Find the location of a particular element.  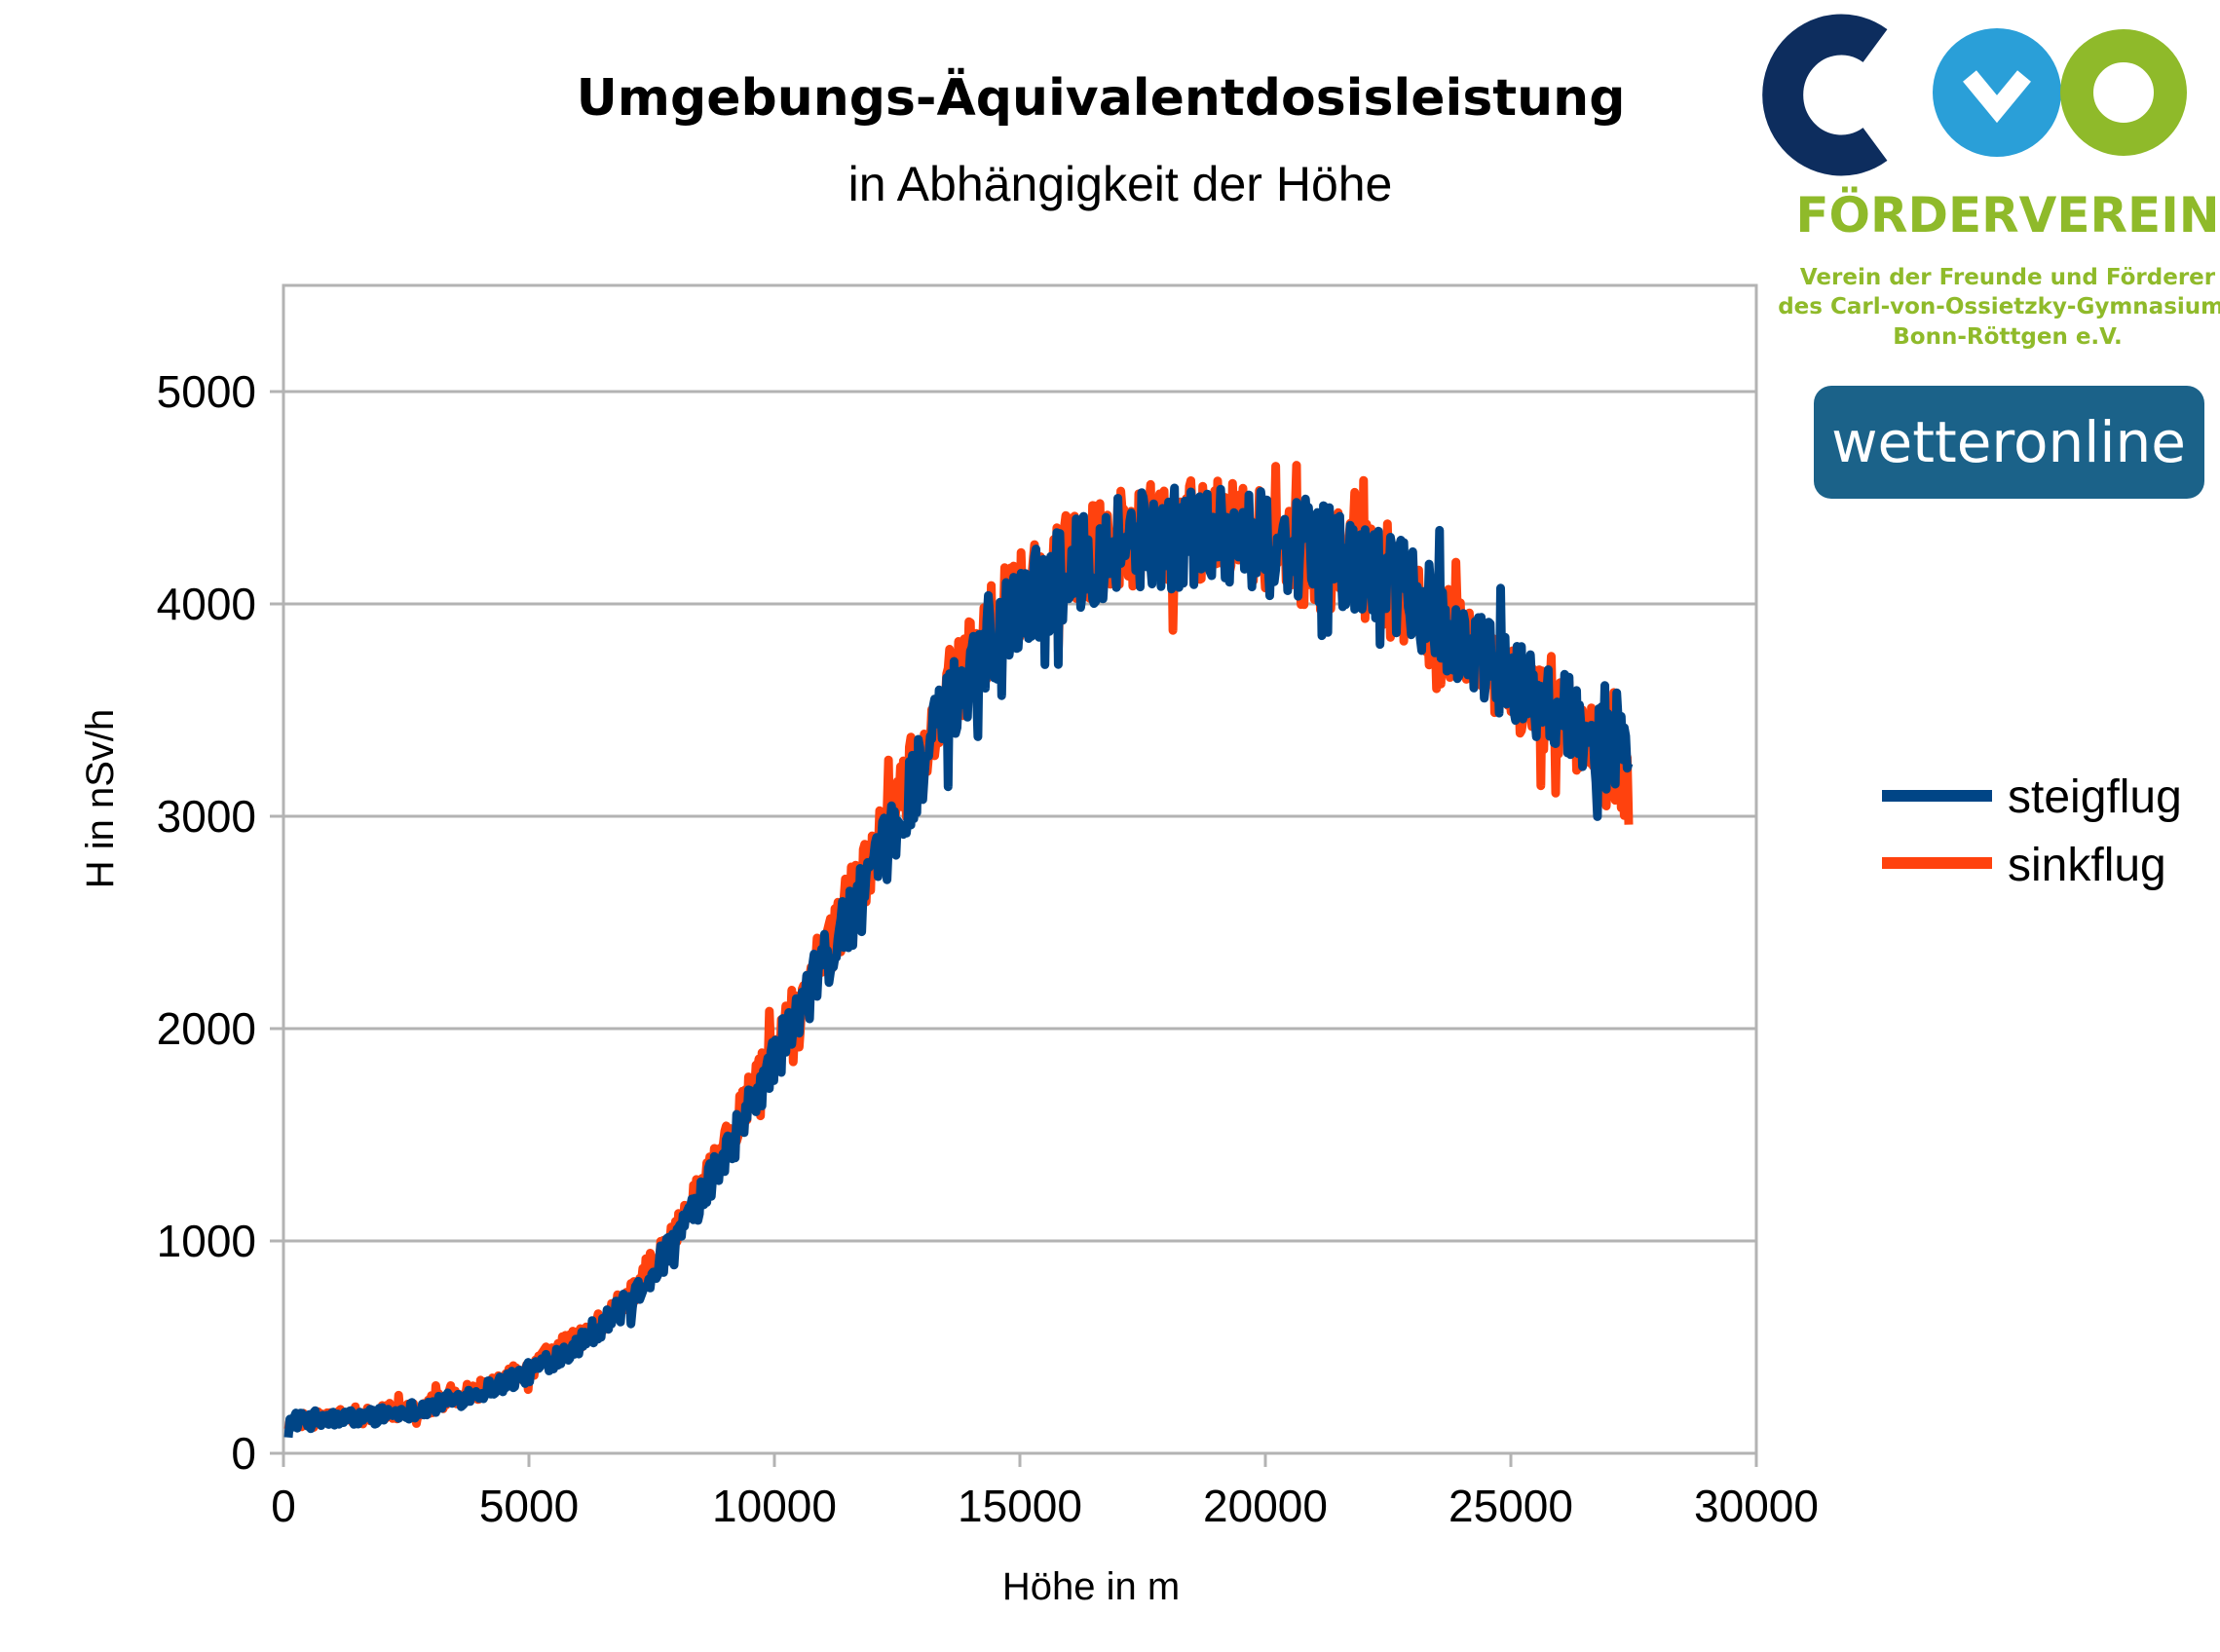

y-tick-label: 0 is located at coordinates (244, 1453).